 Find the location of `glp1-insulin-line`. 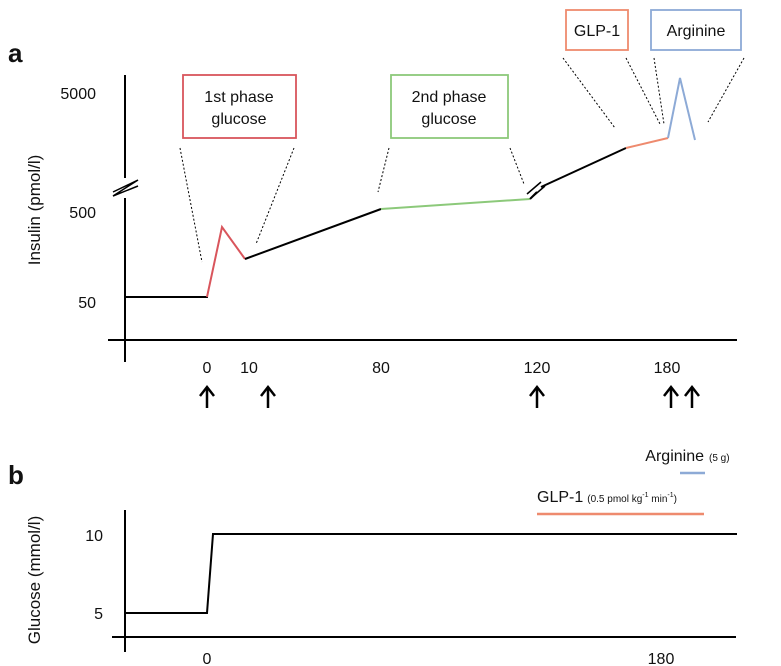

glp1-insulin-line is located at coordinates (647, 143).